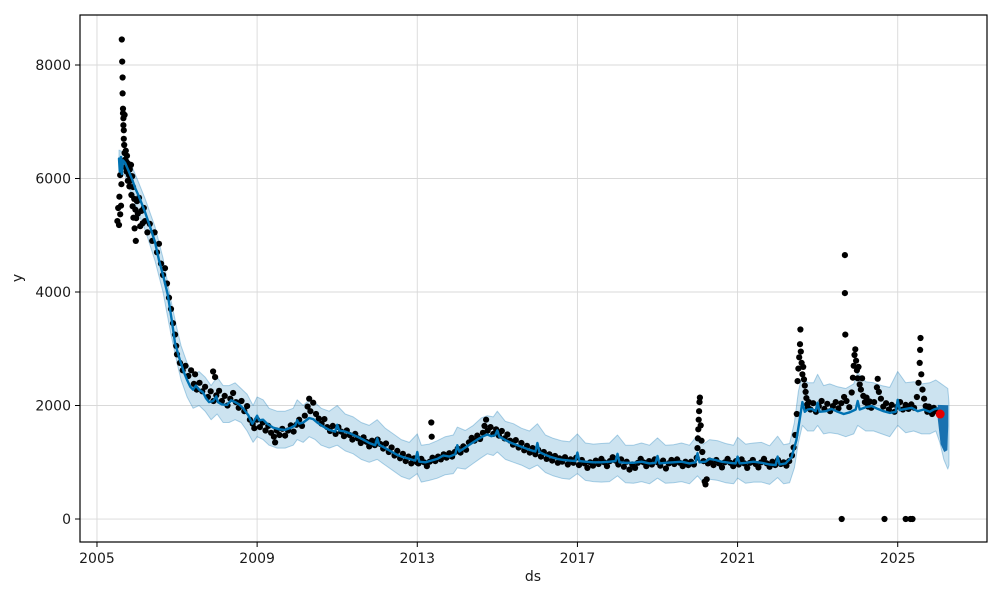  Describe the element at coordinates (97, 559) in the screenshot. I see `svg-text: 2005` at that location.